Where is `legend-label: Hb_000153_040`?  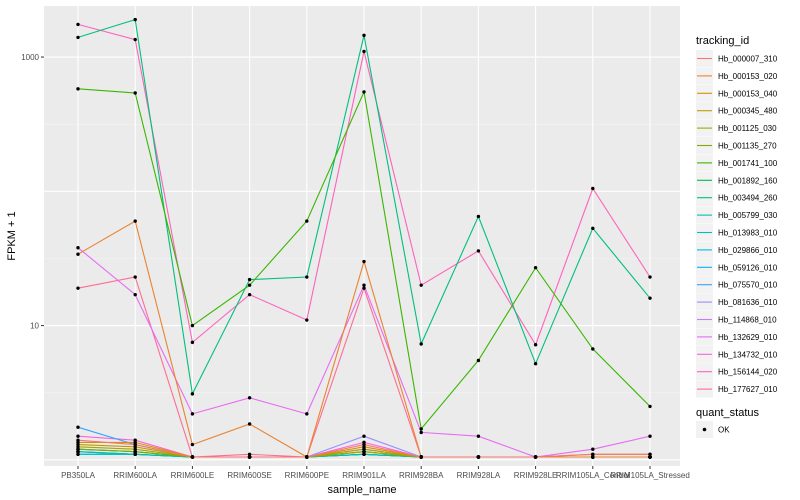
legend-label: Hb_000153_040 is located at coordinates (748, 93).